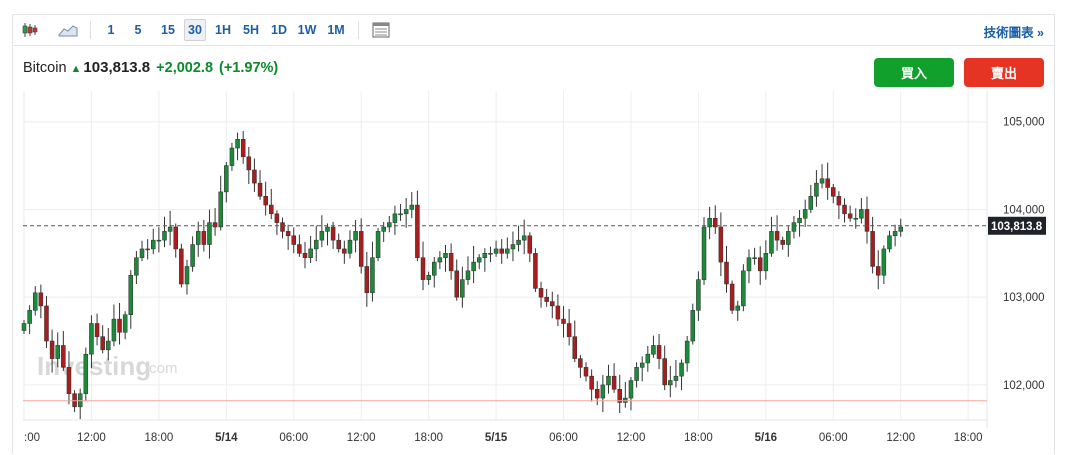 The image size is (1067, 455). Describe the element at coordinates (138, 30) in the screenshot. I see `interval-5: 5` at that location.